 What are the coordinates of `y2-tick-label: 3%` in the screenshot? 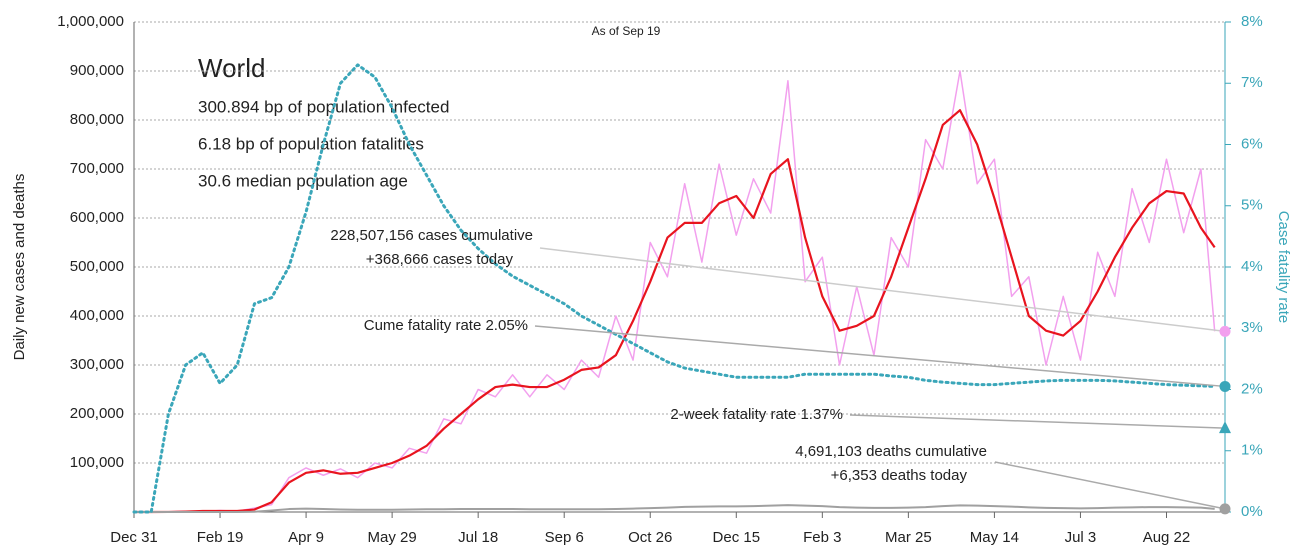 It's located at (1252, 327).